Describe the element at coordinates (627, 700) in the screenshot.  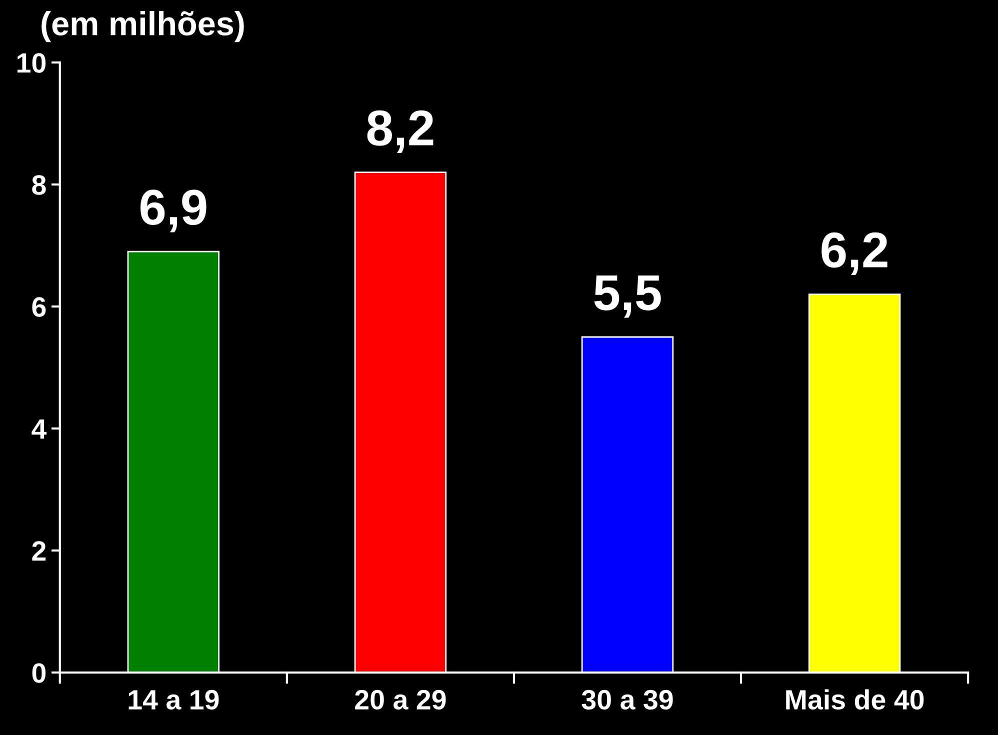
I see `x-tick-label: 30 a 39` at that location.